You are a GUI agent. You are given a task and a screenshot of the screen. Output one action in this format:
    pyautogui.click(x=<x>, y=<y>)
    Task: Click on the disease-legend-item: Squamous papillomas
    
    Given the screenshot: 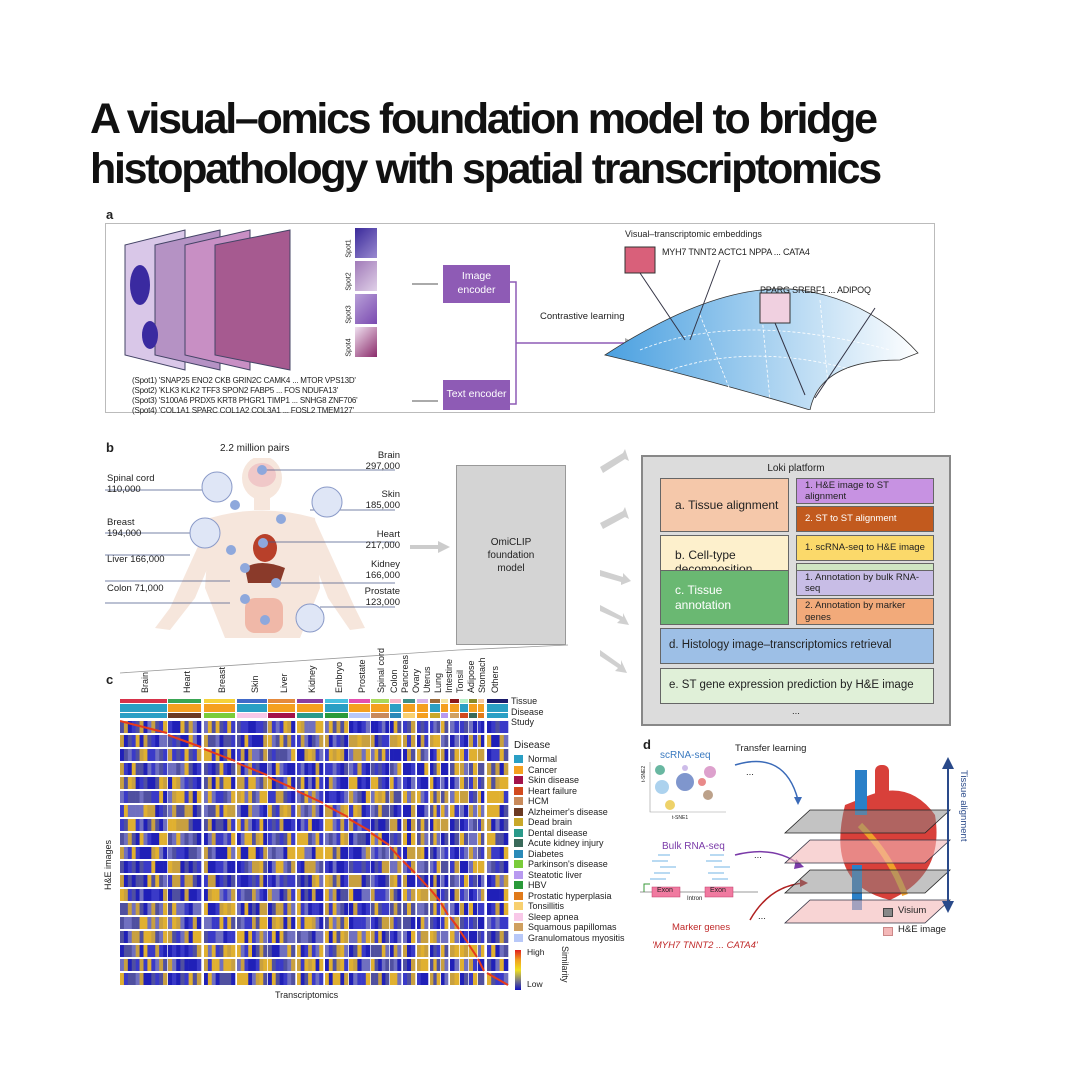 What is the action you would take?
    pyautogui.click(x=569, y=927)
    